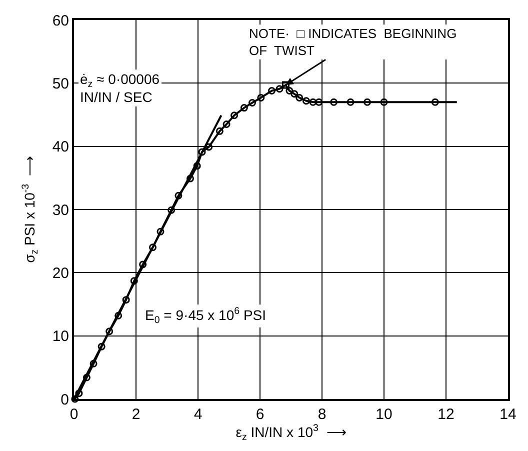 The image size is (528, 451). I want to click on x-axis-title: ε$_{z}$ IN/IN x 10$^{3}$ ⟶, so click(291, 433).